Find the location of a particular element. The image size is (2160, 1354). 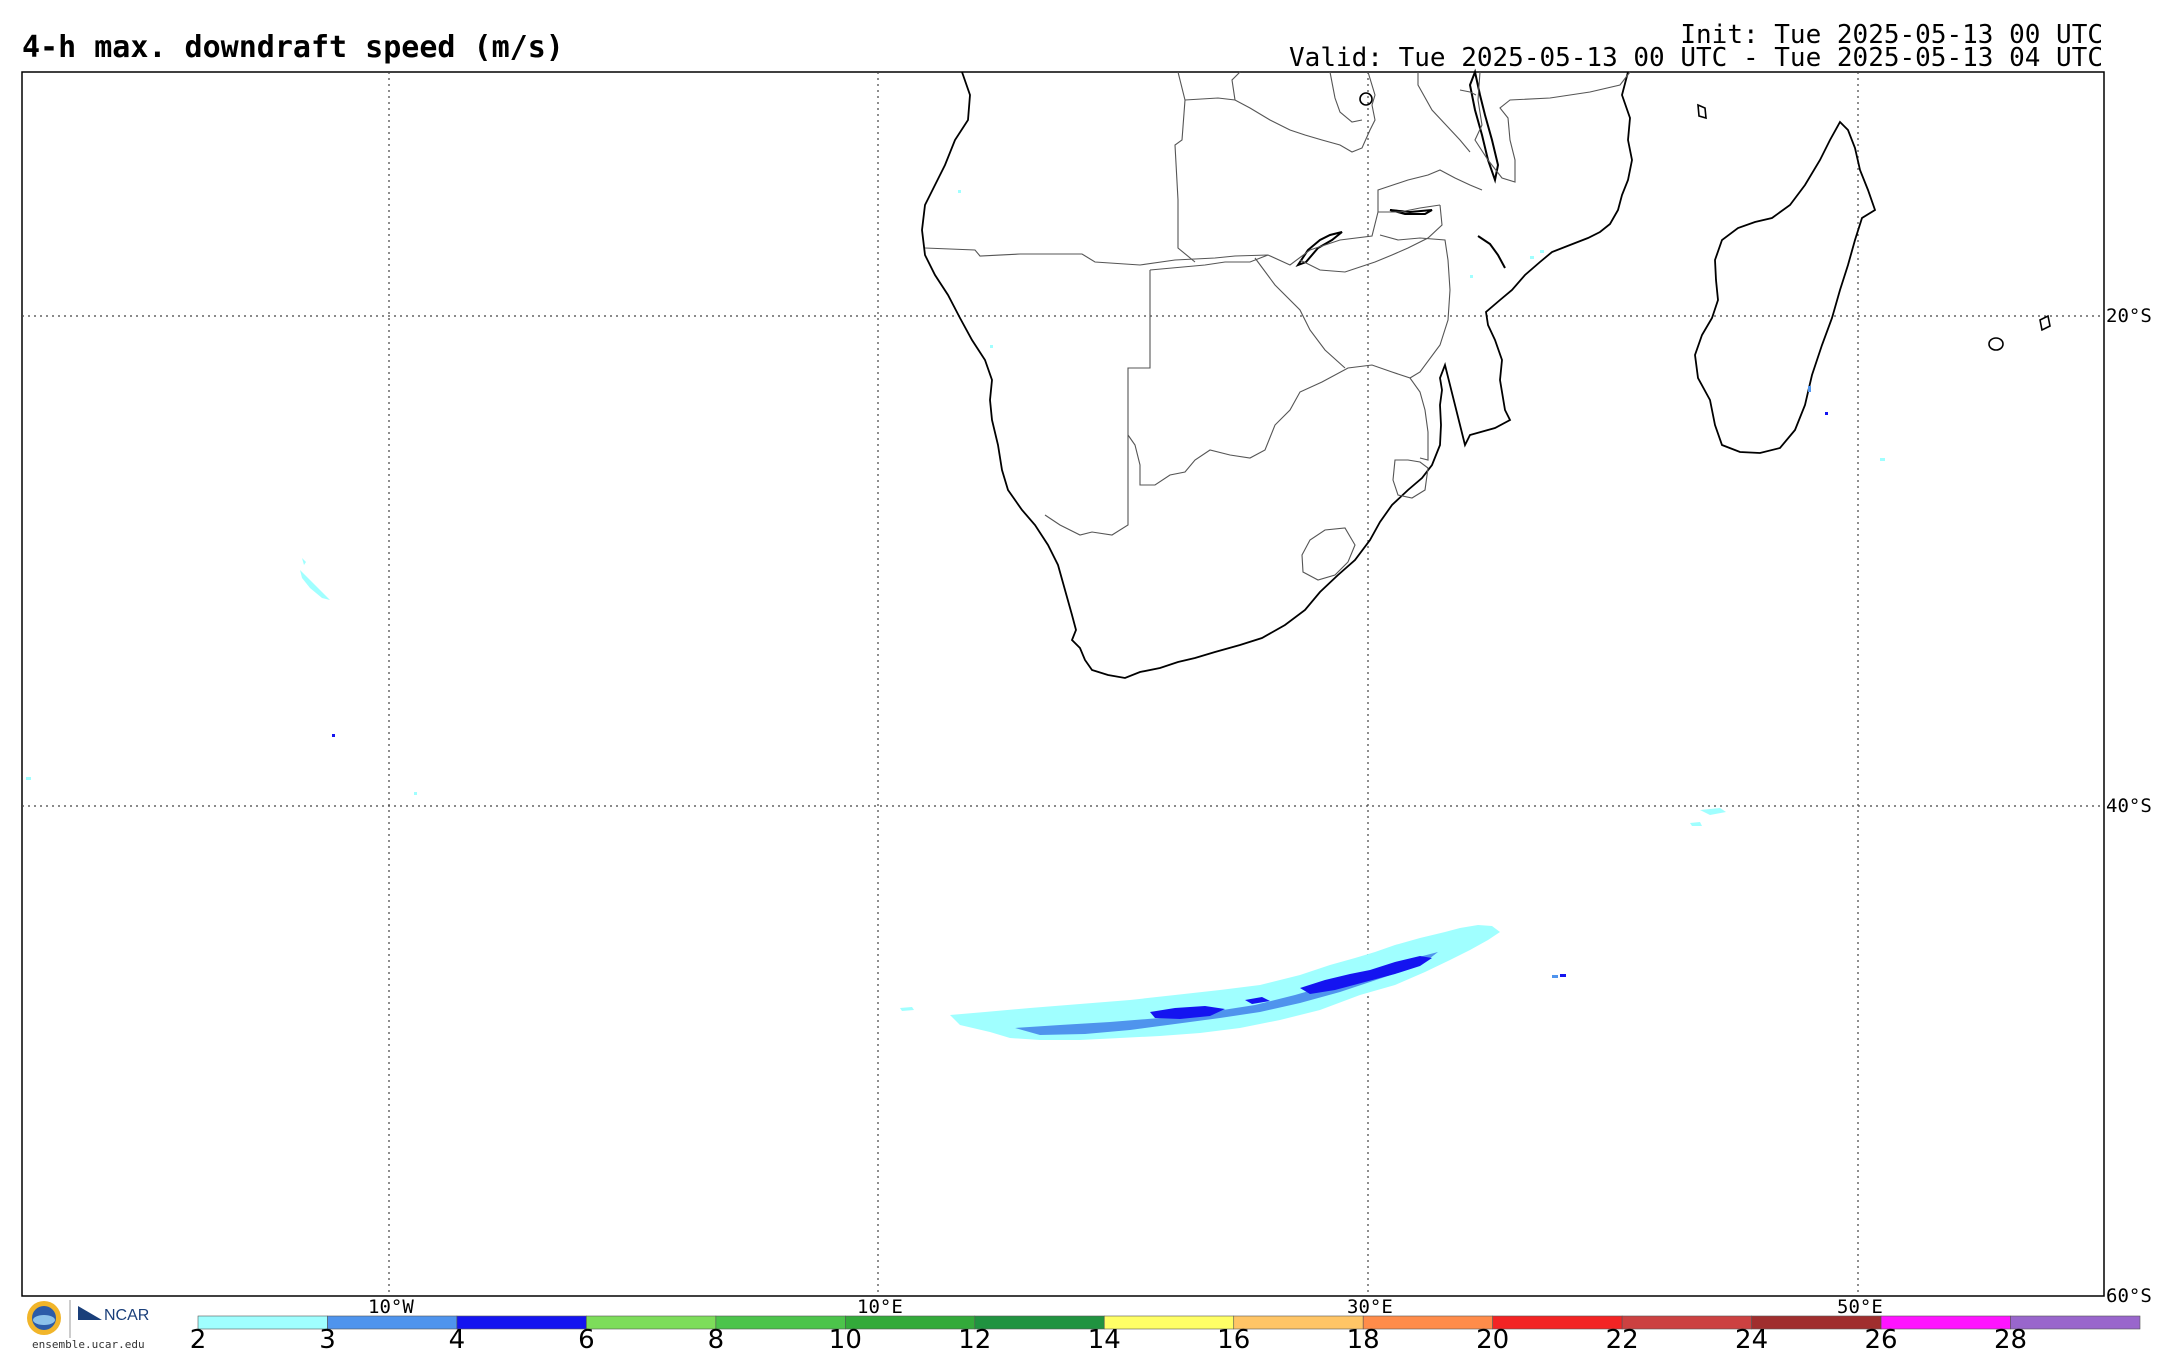

lat-label-40s: 40°S is located at coordinates (2129, 806).